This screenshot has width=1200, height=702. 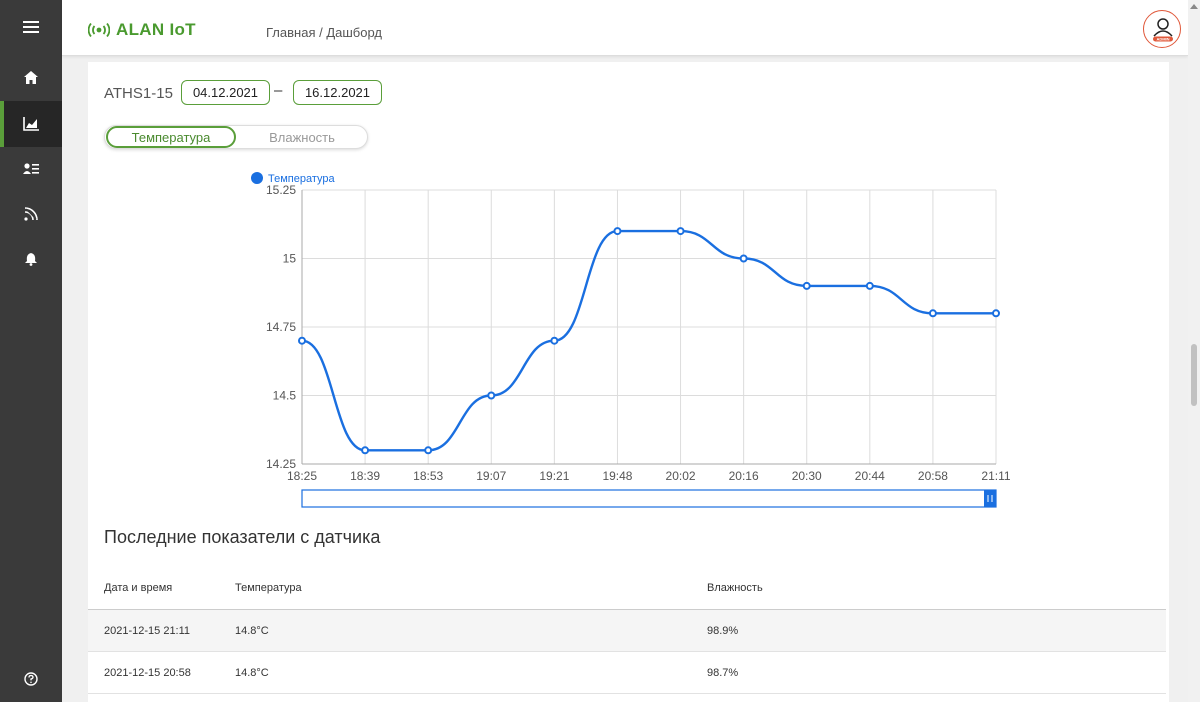 I want to click on home-icon, so click(x=31, y=77).